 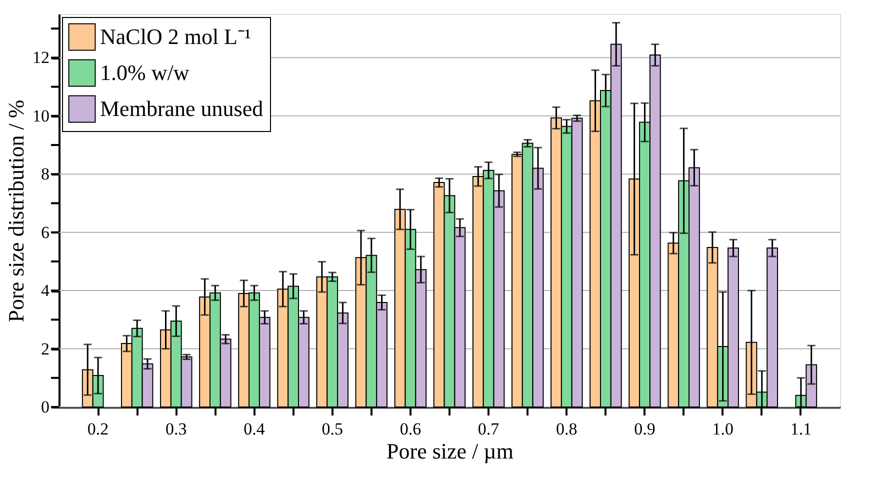 I want to click on y-tick-label: 12, so click(x=41, y=58).